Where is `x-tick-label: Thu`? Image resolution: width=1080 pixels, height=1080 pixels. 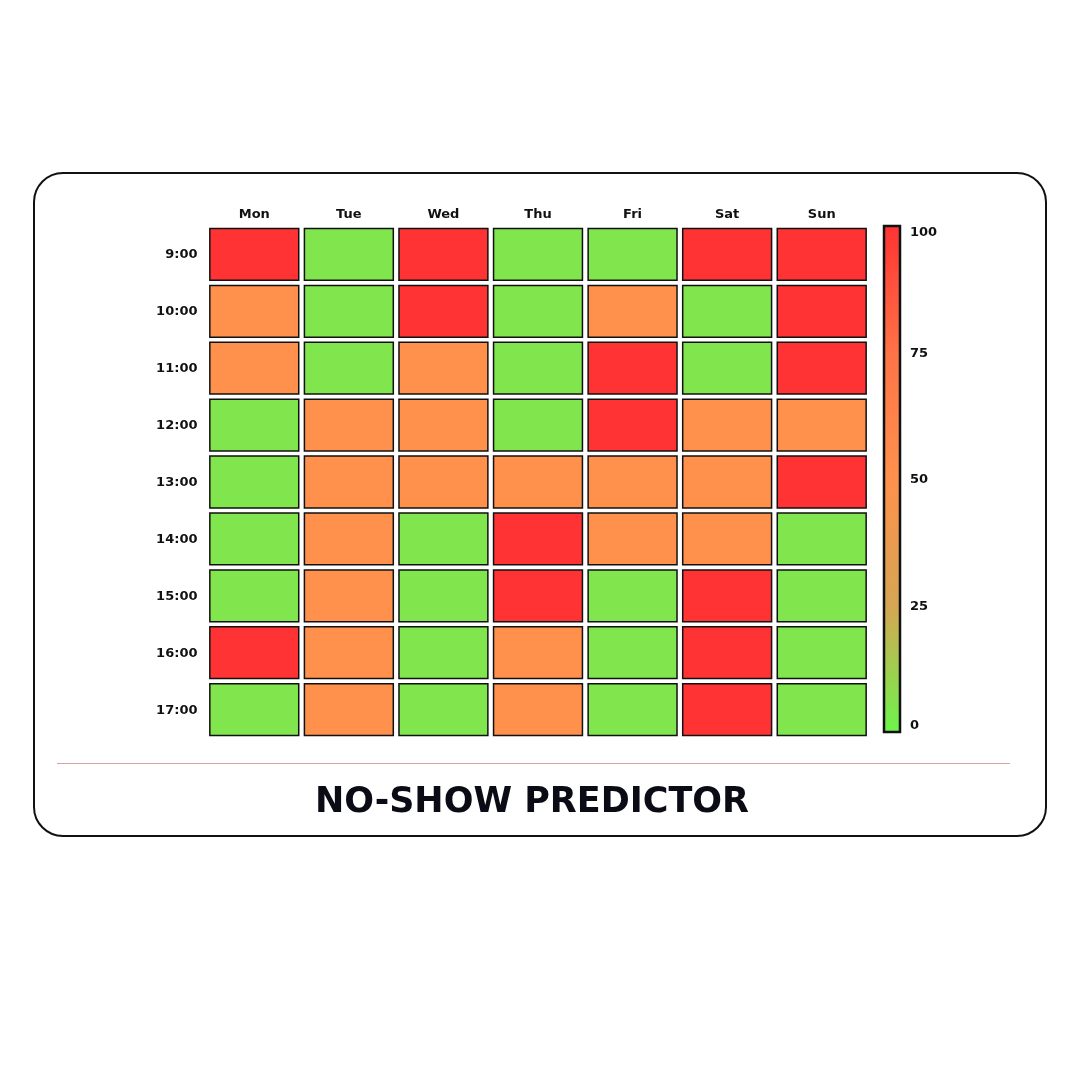 x-tick-label: Thu is located at coordinates (538, 213).